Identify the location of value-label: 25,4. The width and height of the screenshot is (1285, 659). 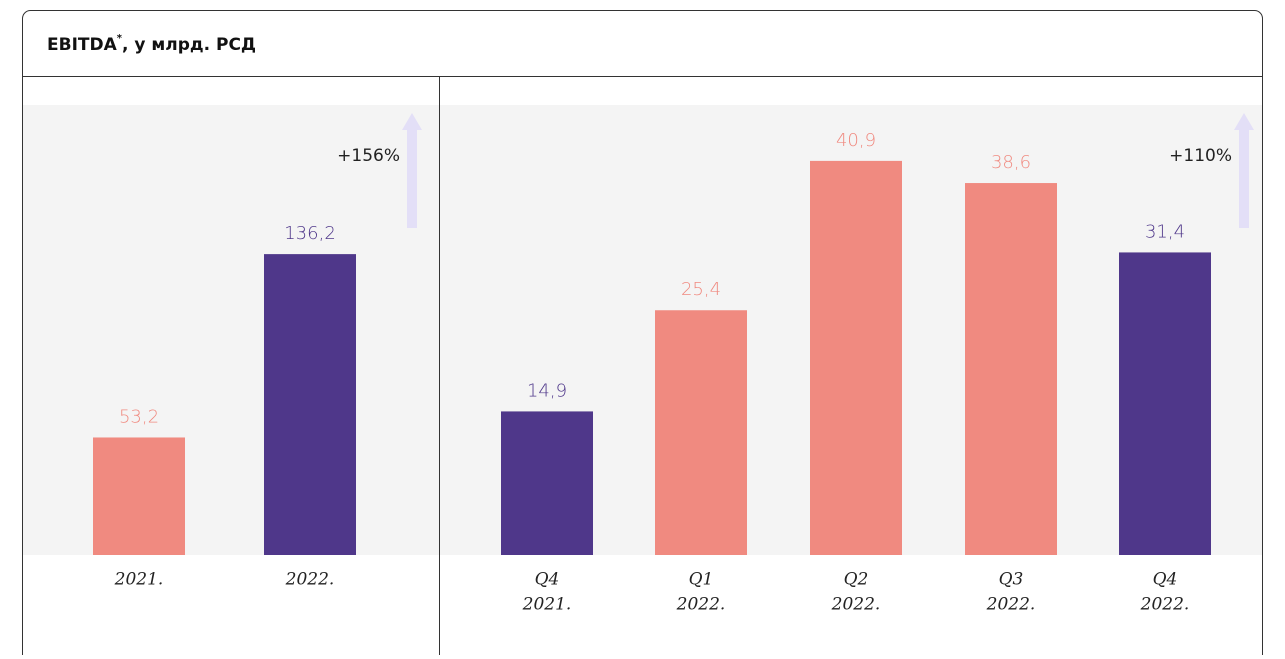
(701, 289).